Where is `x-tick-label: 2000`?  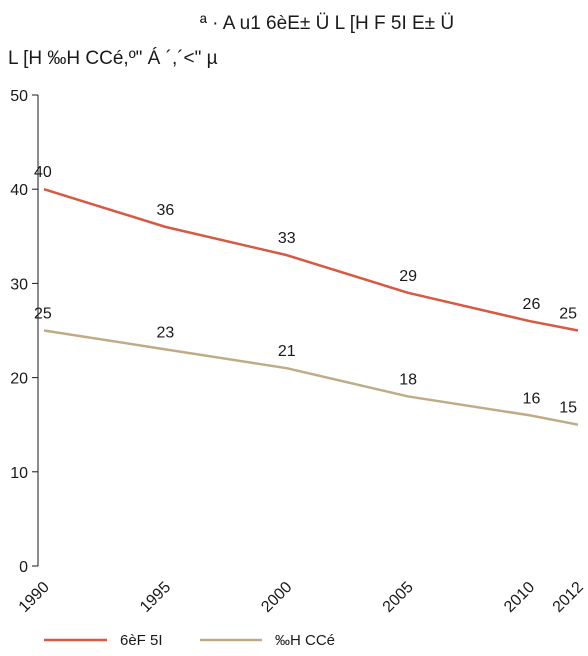 x-tick-label: 2000 is located at coordinates (276, 597).